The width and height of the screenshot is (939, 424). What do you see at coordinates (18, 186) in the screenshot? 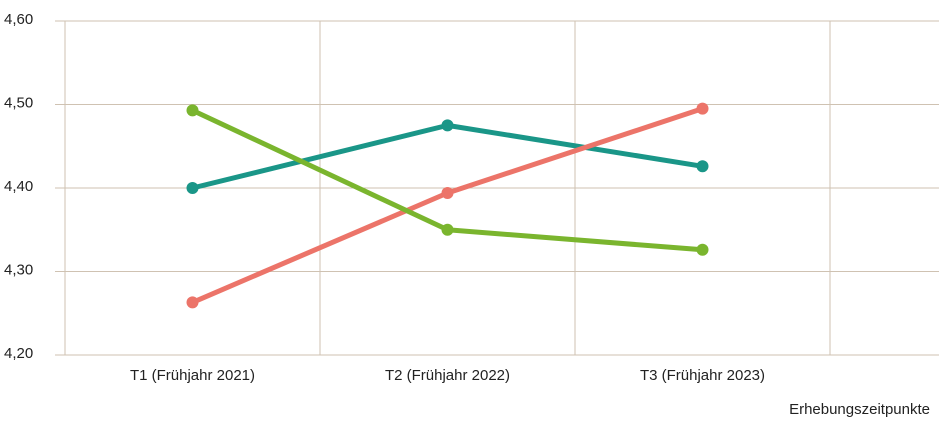
I see `y-tick-label: 4,40` at bounding box center [18, 186].